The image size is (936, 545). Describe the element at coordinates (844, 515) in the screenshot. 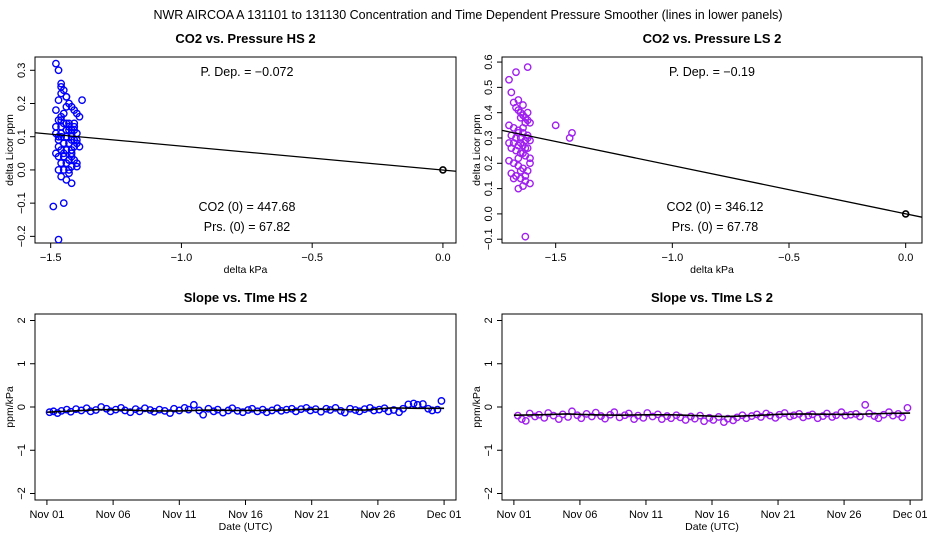

I see `x-tick-label: Nov 26` at that location.